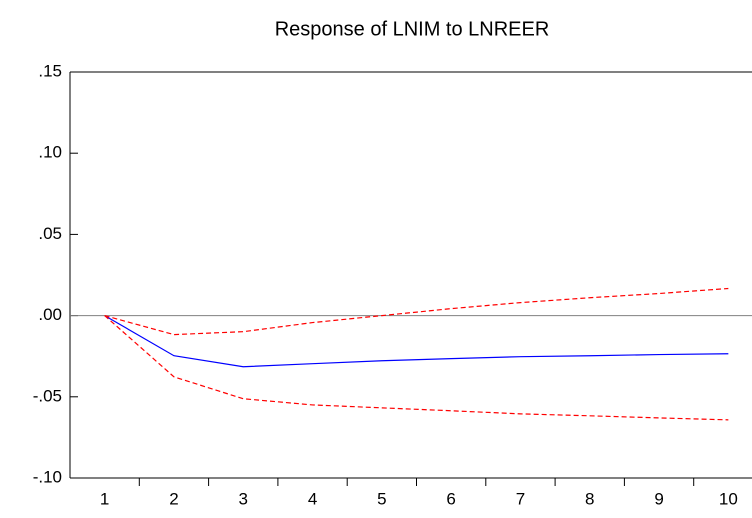 This screenshot has height=518, width=752. Describe the element at coordinates (50, 152) in the screenshot. I see `y-tick-label: .10` at that location.